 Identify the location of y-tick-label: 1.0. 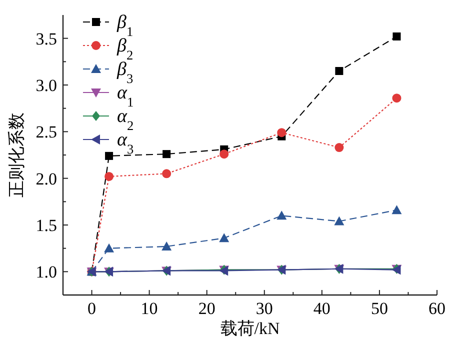
(46, 272).